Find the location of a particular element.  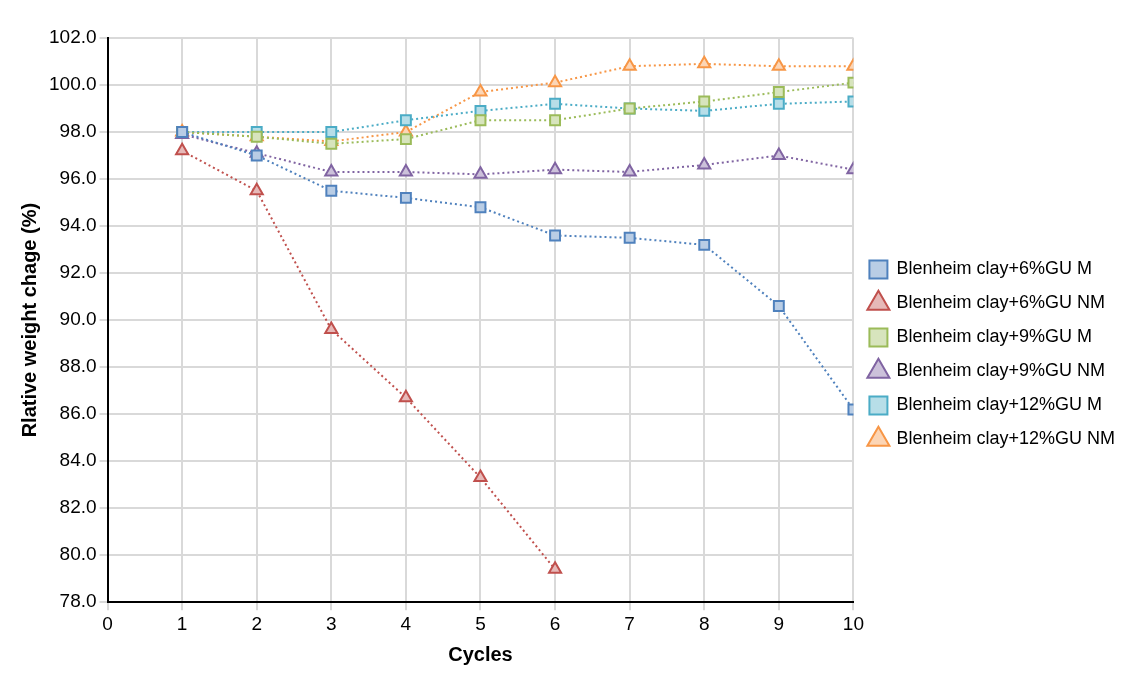

x-axis-title: Cycles is located at coordinates (480, 653).